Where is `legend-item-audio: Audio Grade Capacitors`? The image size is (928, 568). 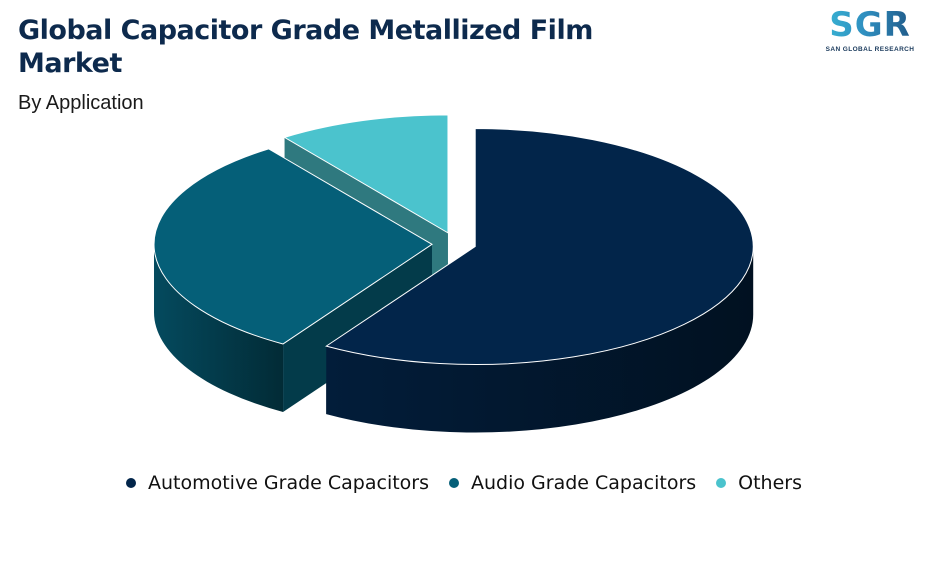
legend-item-audio: Audio Grade Capacitors is located at coordinates (572, 483).